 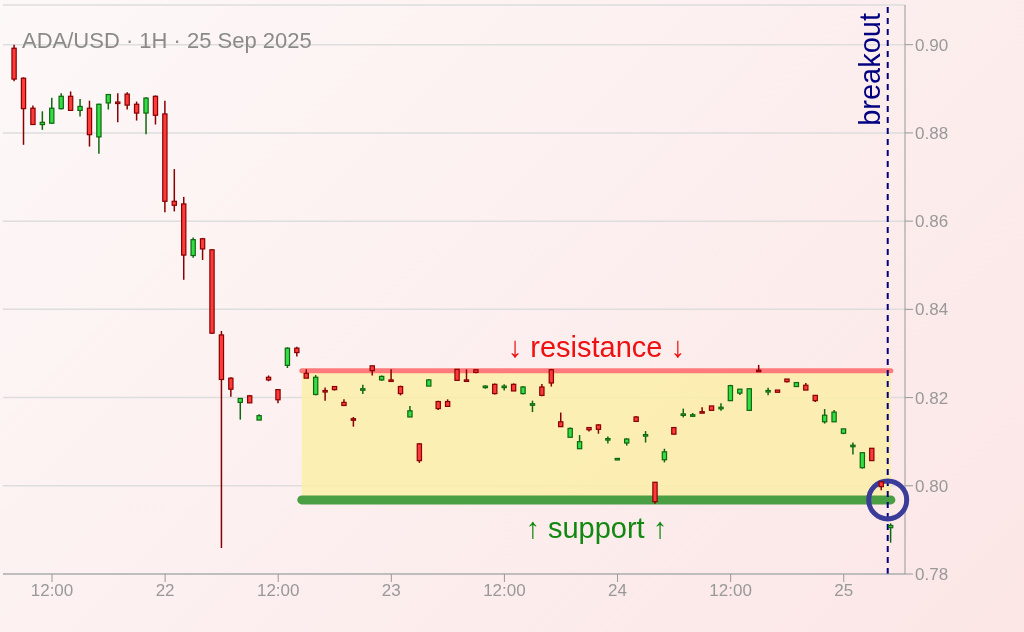 What do you see at coordinates (932, 398) in the screenshot?
I see `y-tick-label: 0.82` at bounding box center [932, 398].